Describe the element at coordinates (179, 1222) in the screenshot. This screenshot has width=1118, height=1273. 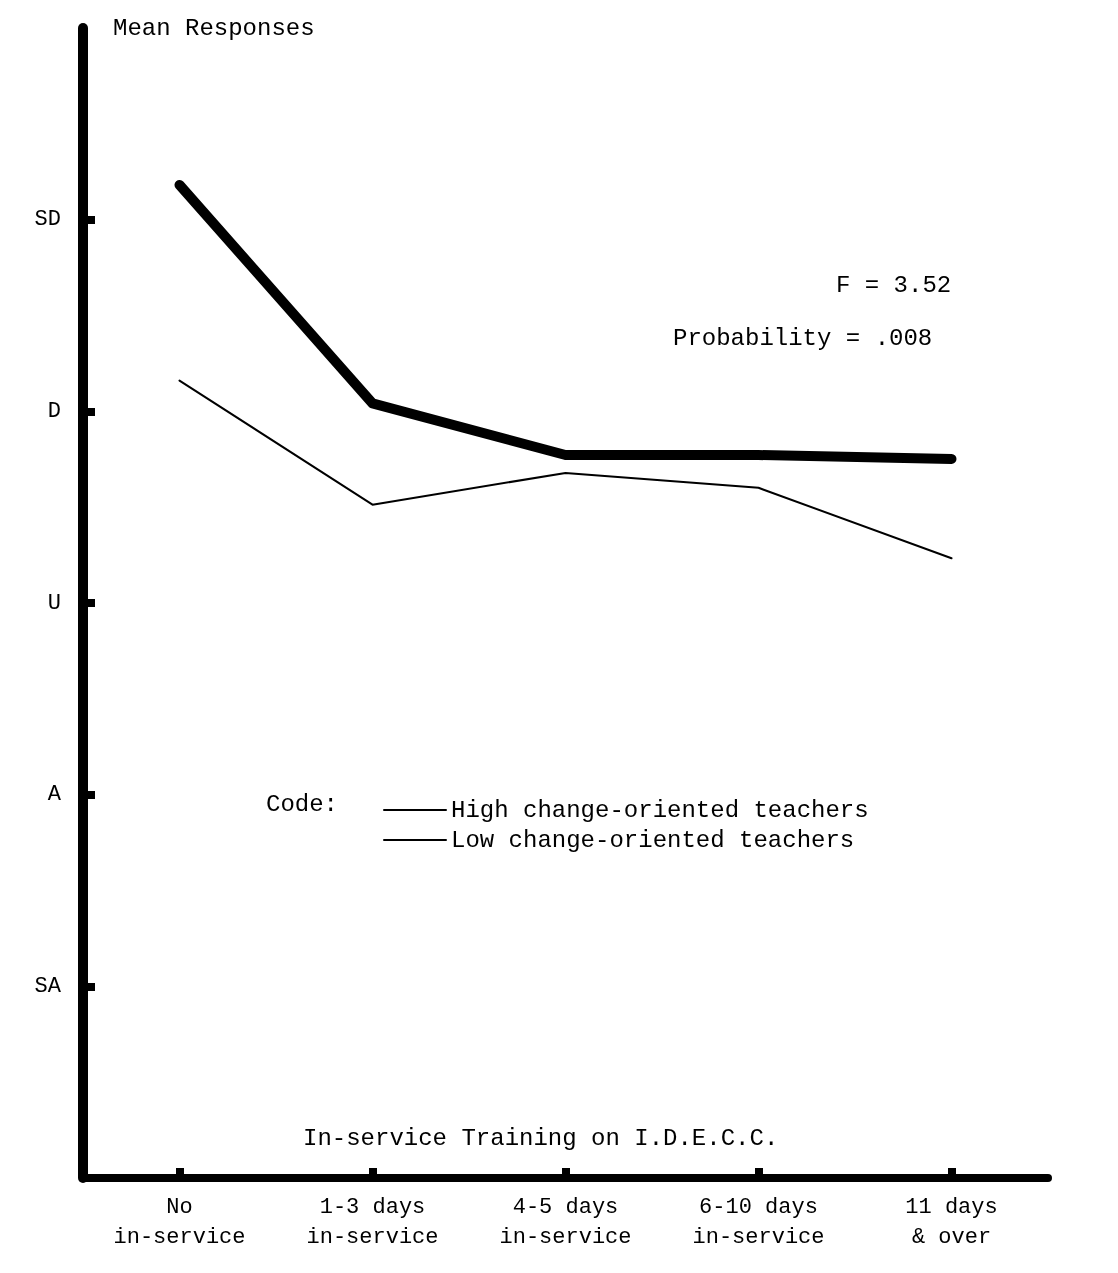
I see `x-tick-label: No in-service` at that location.